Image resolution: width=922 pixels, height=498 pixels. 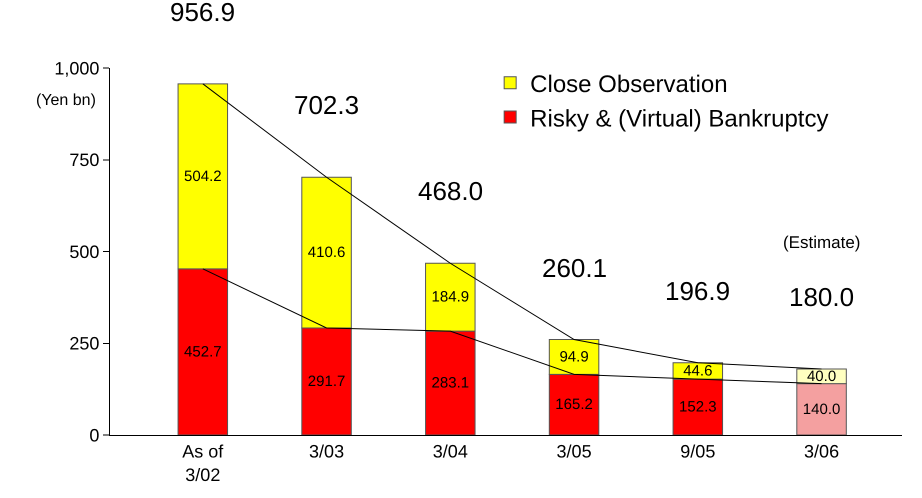 I want to click on x-tick-label: As of 3/02, so click(x=203, y=463).